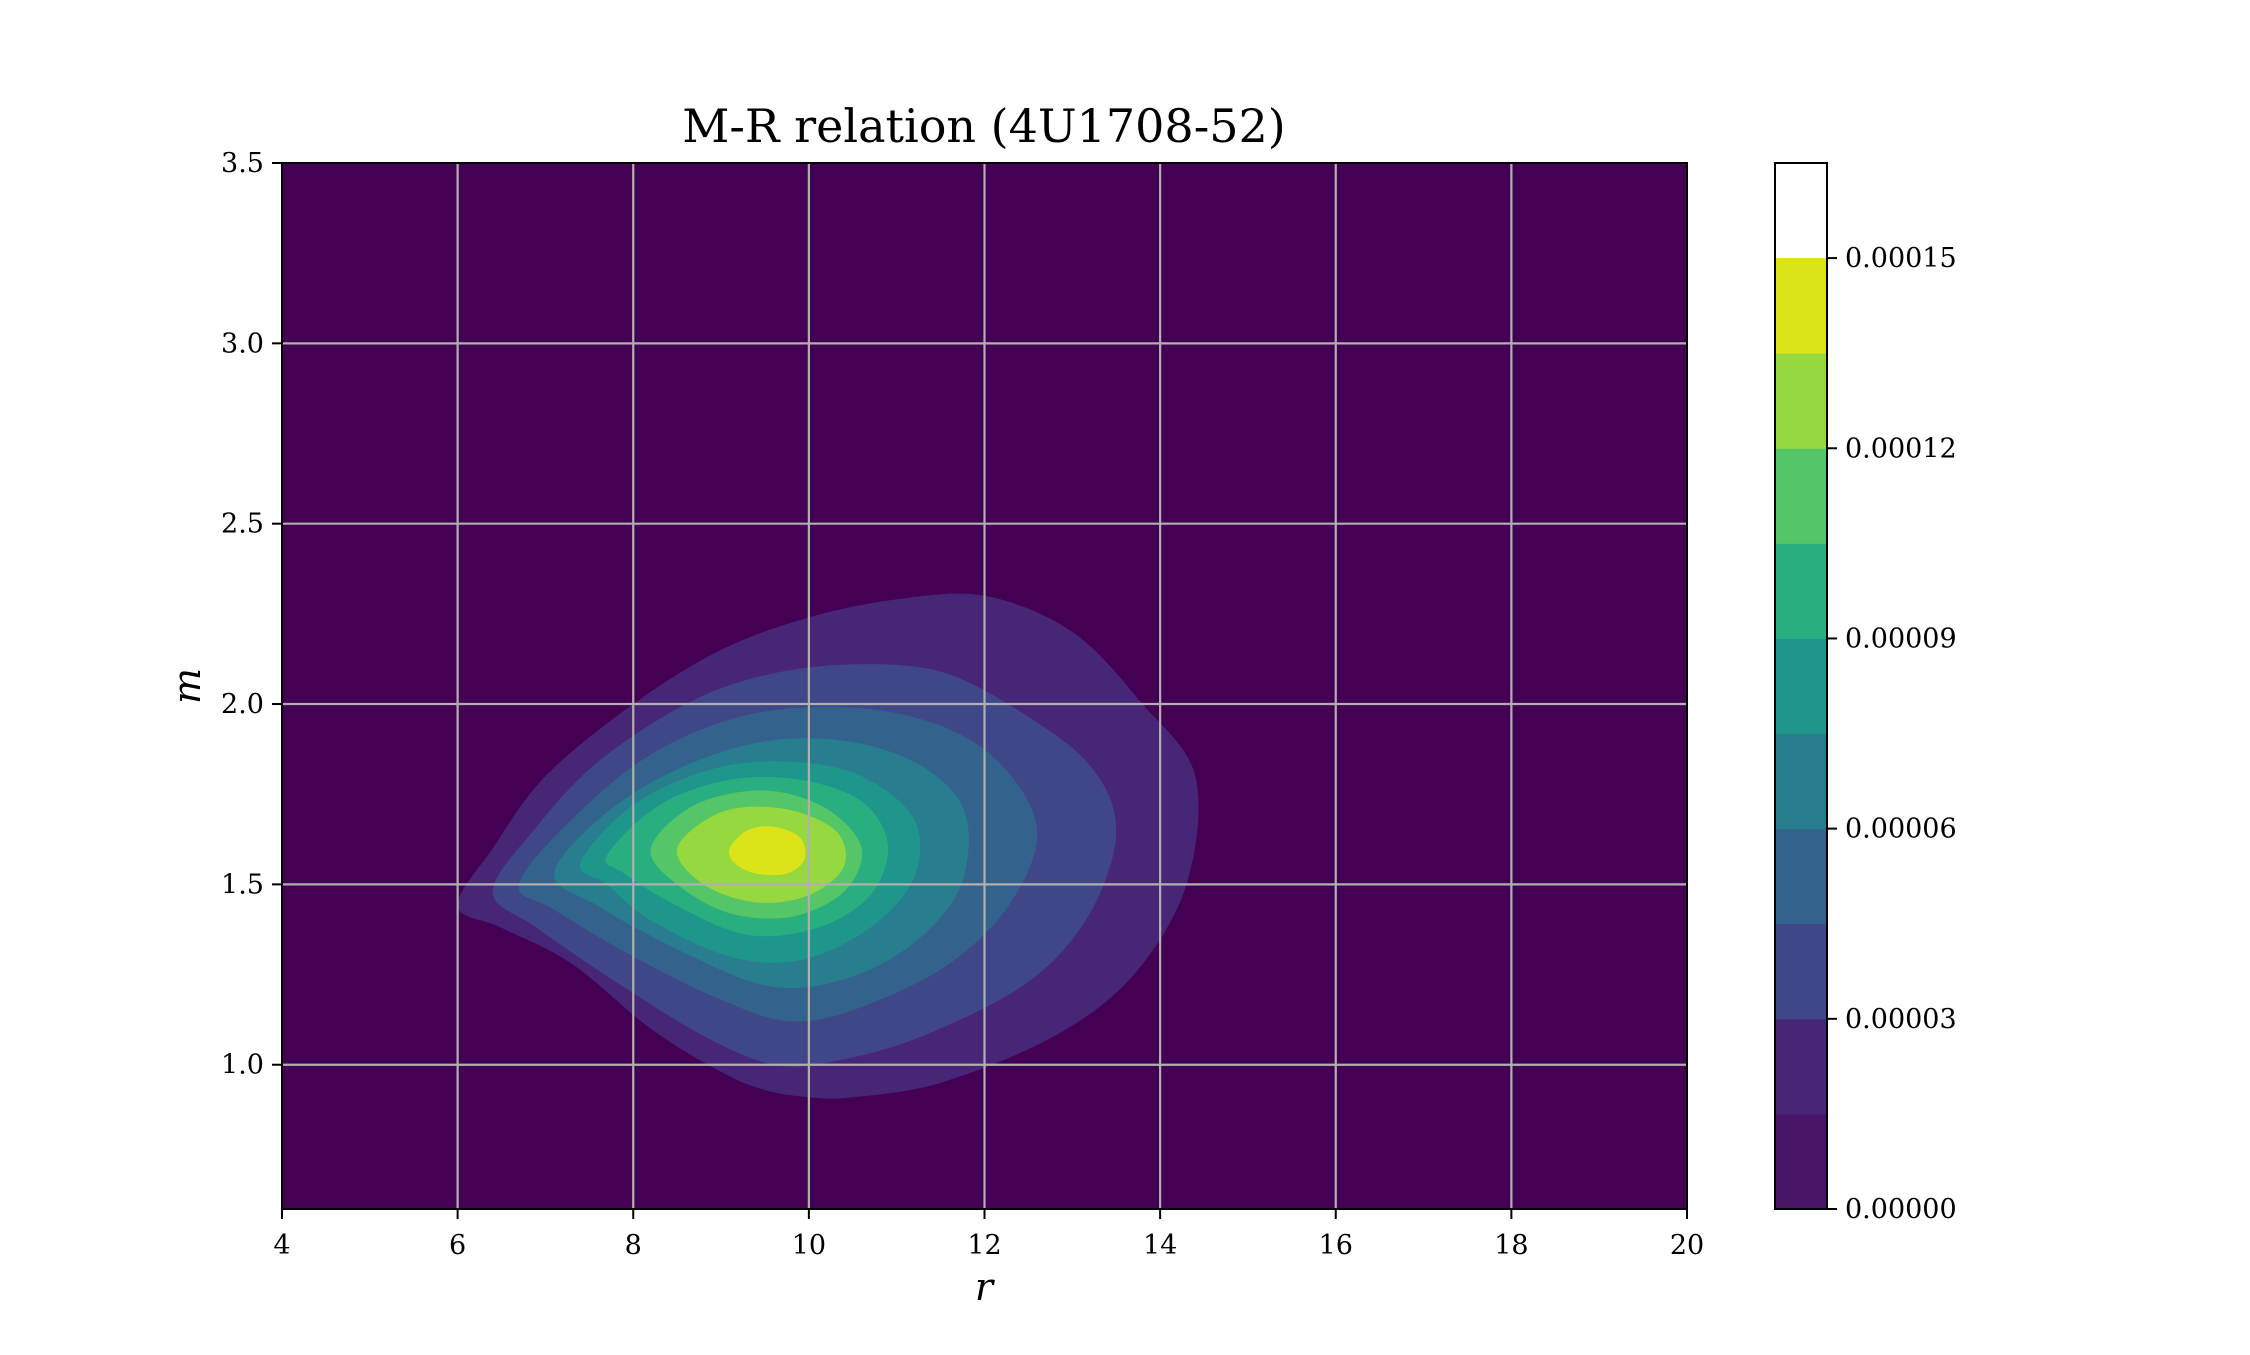 The width and height of the screenshot is (2250, 1355). What do you see at coordinates (1901, 448) in the screenshot?
I see `colorbar-tick-label: 0.00012` at bounding box center [1901, 448].